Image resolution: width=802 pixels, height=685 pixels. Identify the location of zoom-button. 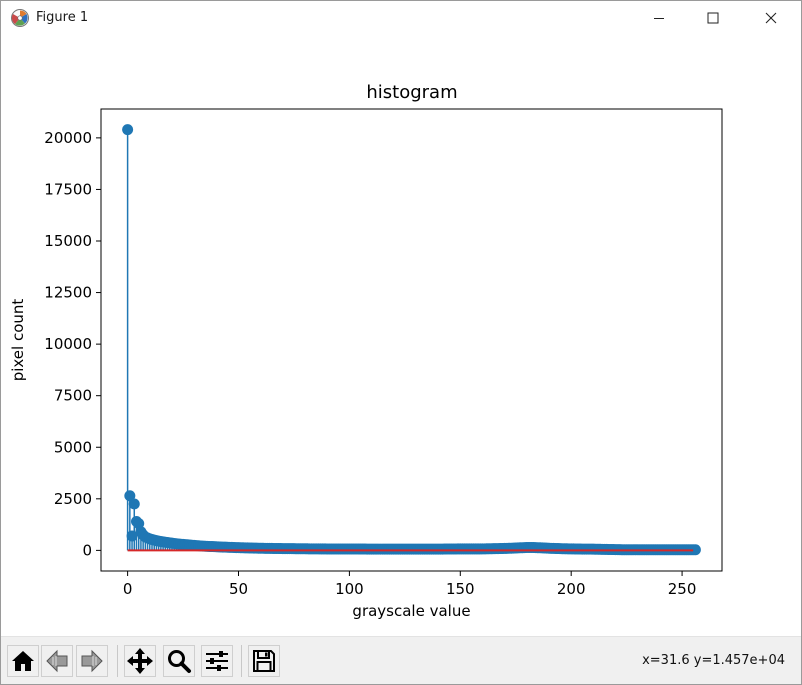
(179, 661).